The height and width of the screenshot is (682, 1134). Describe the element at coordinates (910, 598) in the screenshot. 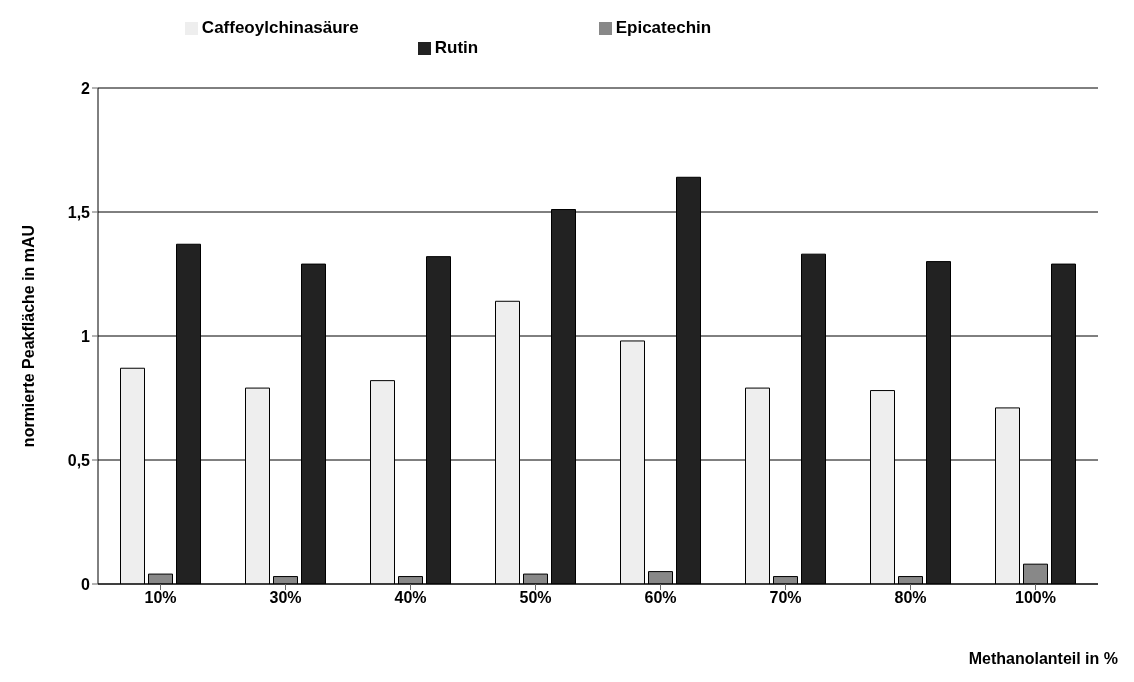

I see `x-tick-label: 80%` at that location.